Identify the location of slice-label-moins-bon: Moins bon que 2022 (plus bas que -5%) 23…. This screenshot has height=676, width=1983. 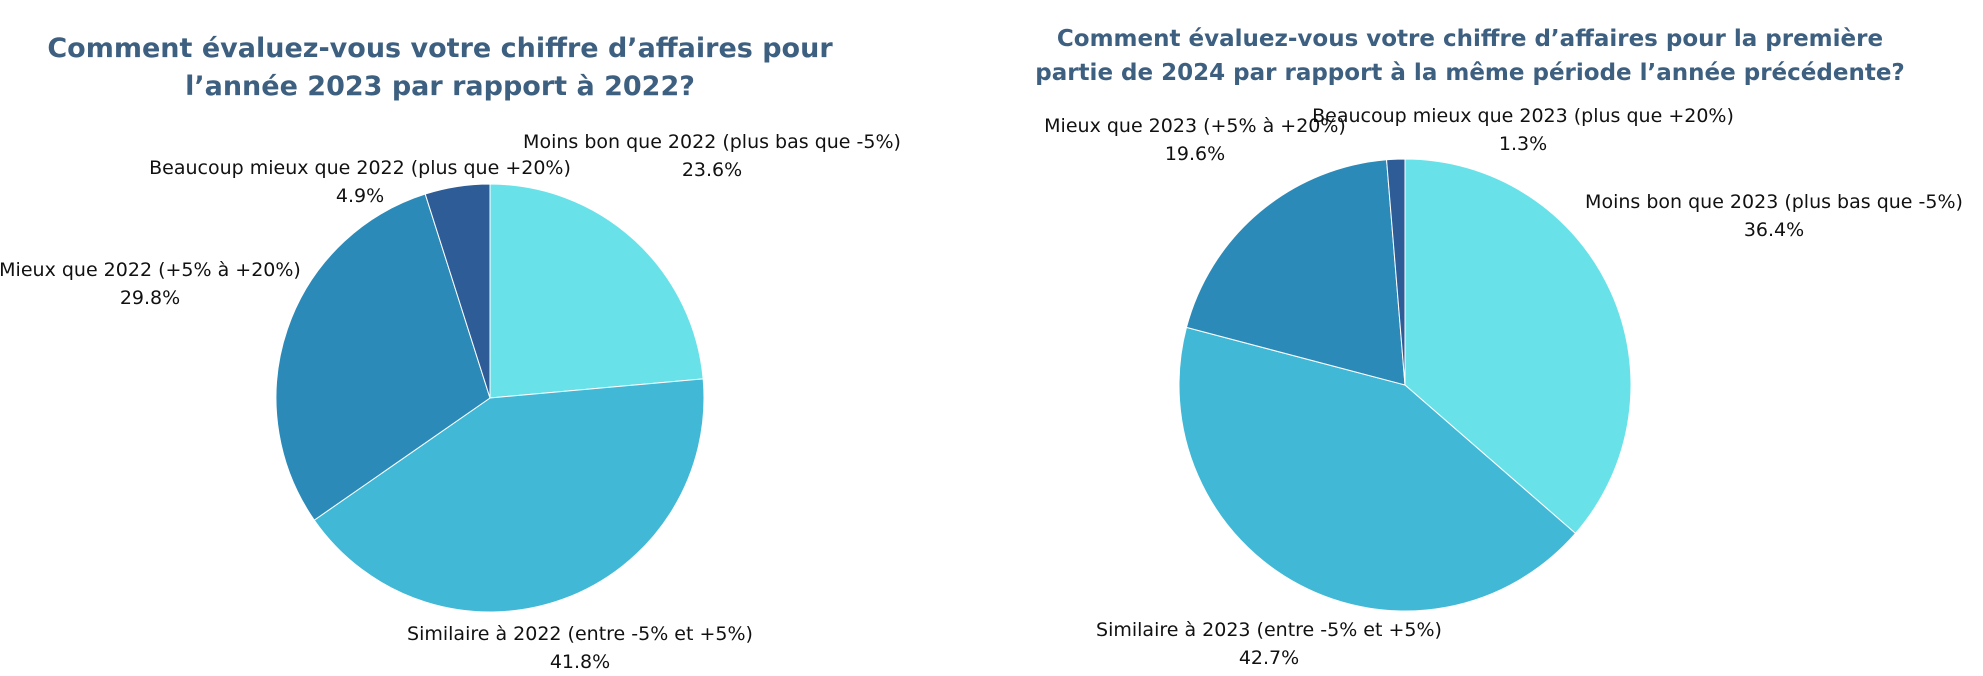
(712, 156).